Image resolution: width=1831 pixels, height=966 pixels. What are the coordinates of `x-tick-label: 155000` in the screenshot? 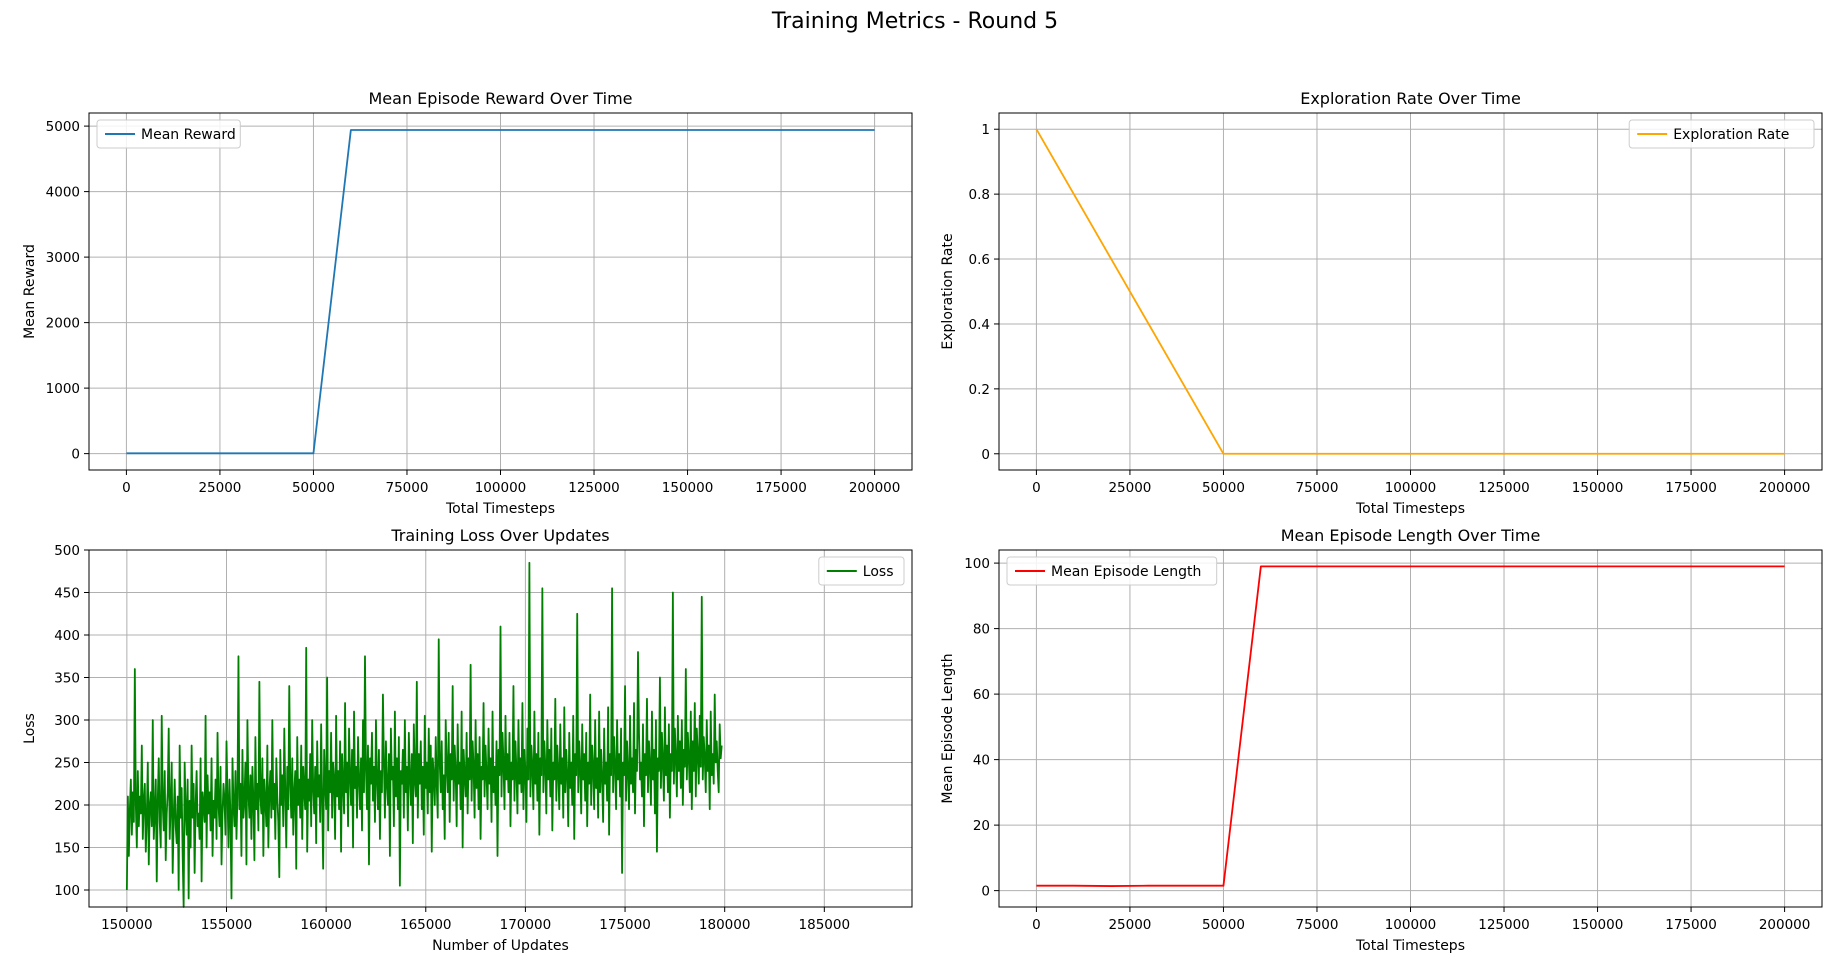 It's located at (227, 925).